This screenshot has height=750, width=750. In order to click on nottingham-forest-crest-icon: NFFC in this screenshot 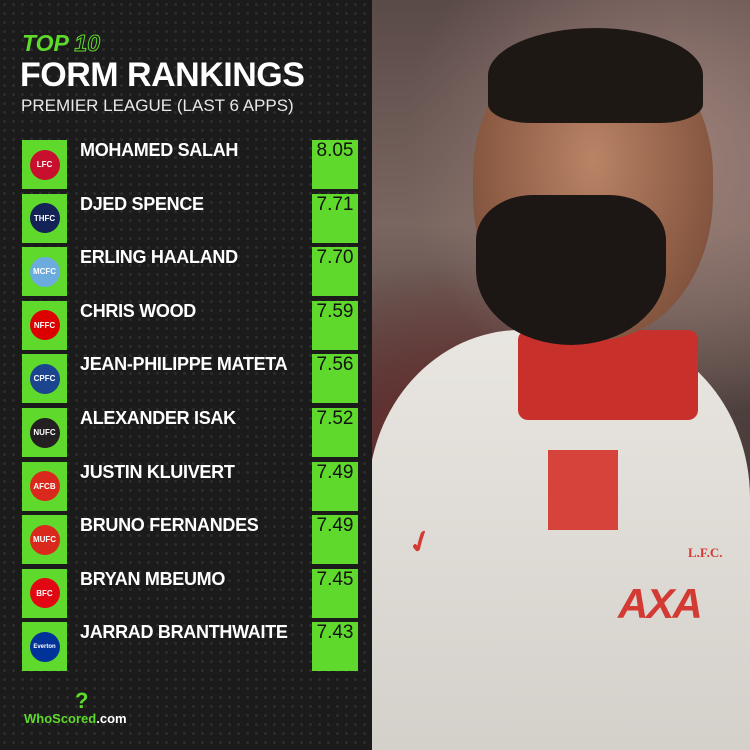, I will do `click(44, 325)`.